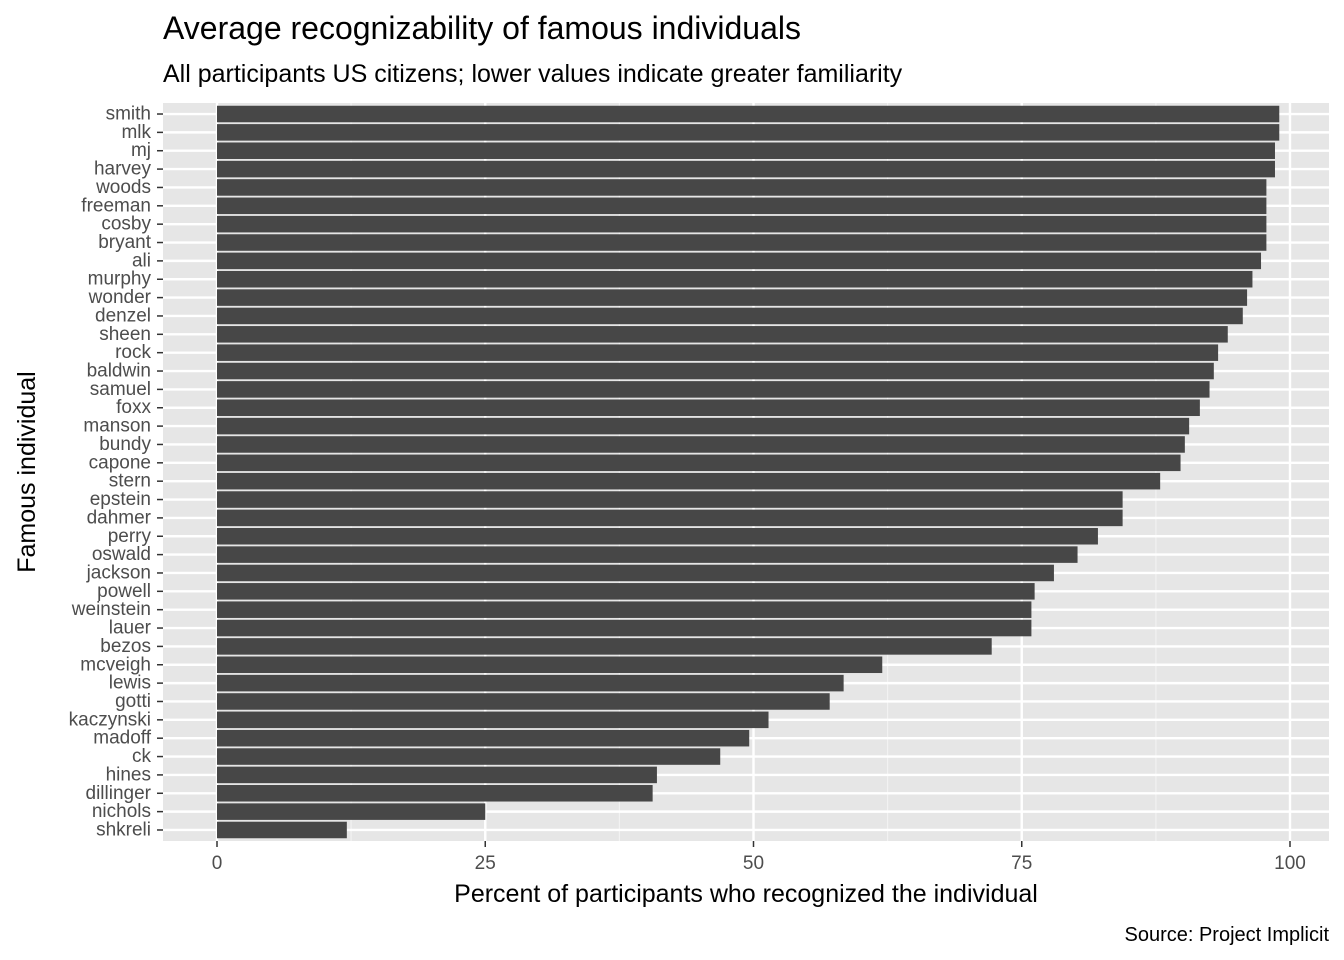 This screenshot has height=960, width=1344. Describe the element at coordinates (483, 738) in the screenshot. I see `bar-madoff` at that location.